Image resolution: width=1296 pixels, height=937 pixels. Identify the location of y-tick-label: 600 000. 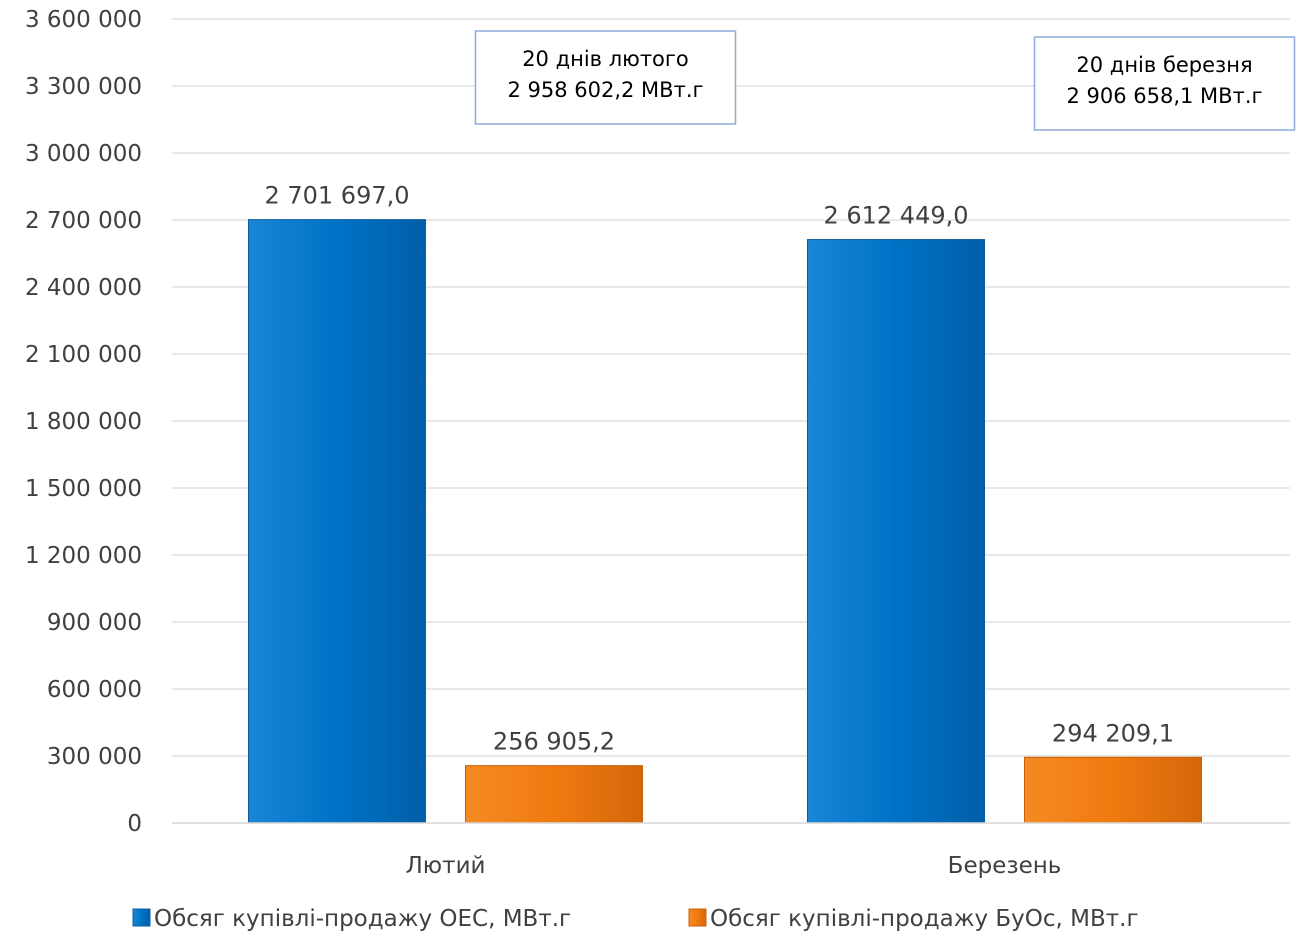
(94, 690).